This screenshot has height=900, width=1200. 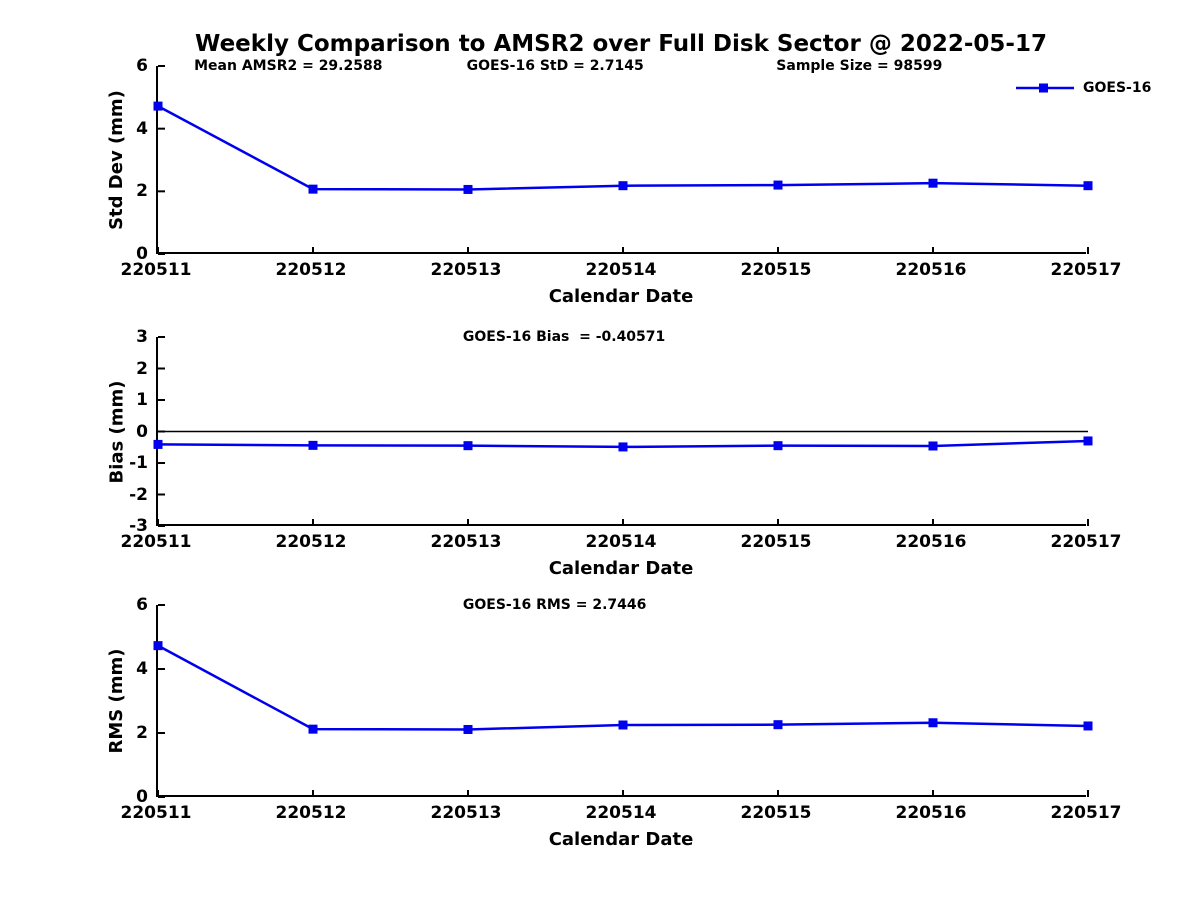 I want to click on legend: GOES-16, so click(x=1083, y=88).